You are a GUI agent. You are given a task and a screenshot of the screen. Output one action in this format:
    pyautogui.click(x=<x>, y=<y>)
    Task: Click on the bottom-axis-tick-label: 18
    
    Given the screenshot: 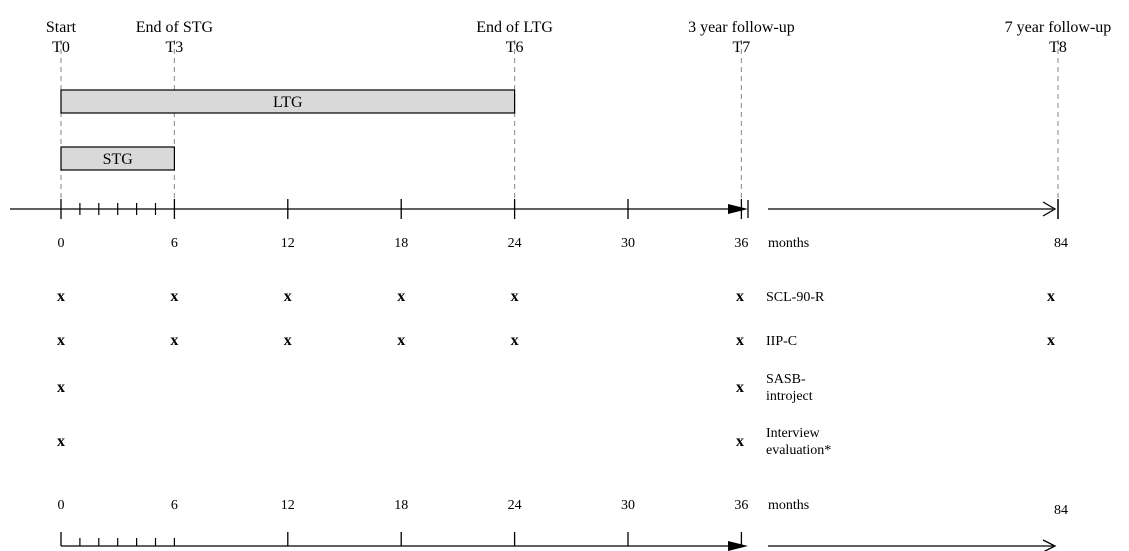 What is the action you would take?
    pyautogui.click(x=401, y=505)
    